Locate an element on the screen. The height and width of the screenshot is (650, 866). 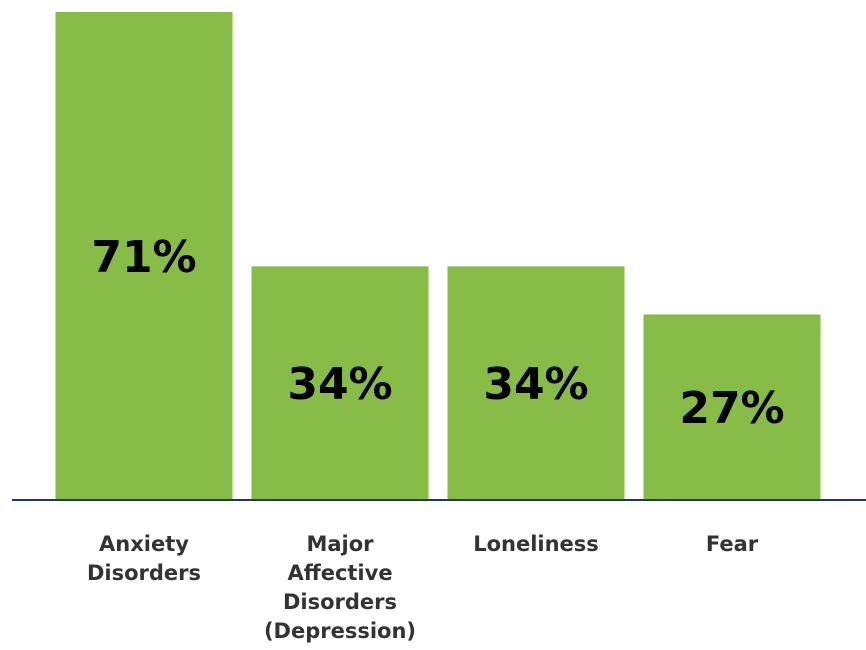
category-label-1-line-2: Disorders is located at coordinates (340, 602).